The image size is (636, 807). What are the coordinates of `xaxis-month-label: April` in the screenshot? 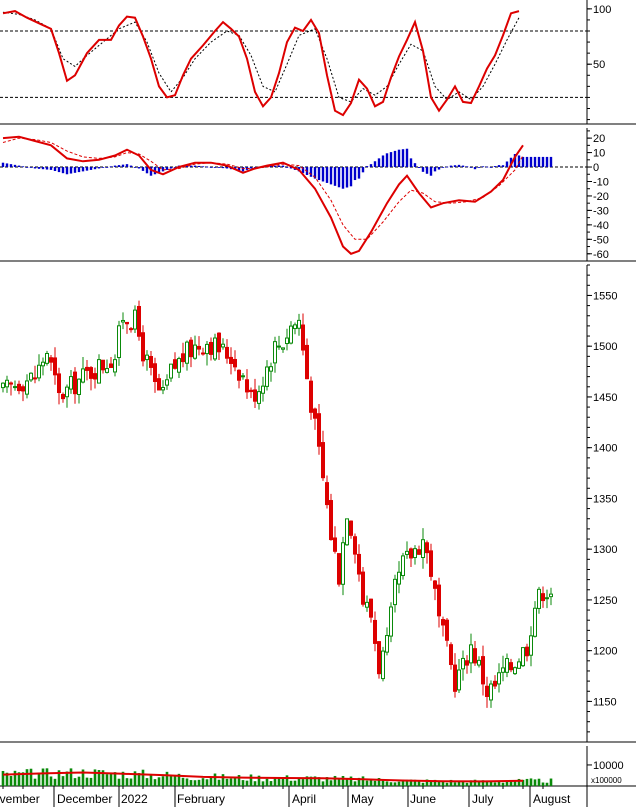 It's located at (304, 799).